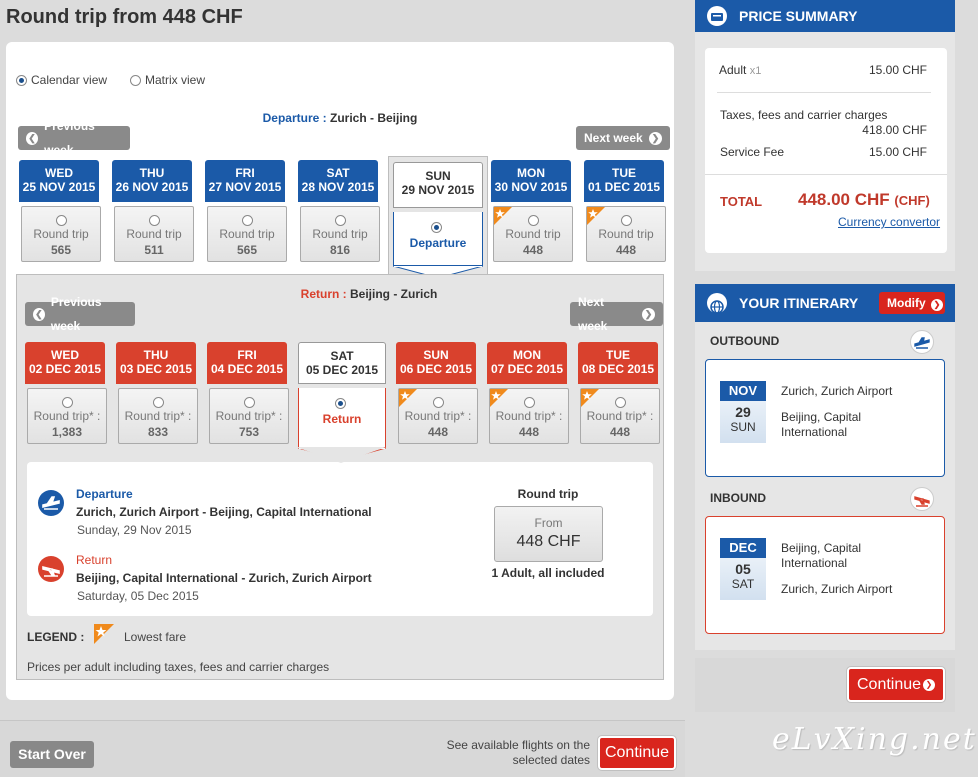  Describe the element at coordinates (21, 80) in the screenshot. I see `calendar-view-radio` at that location.